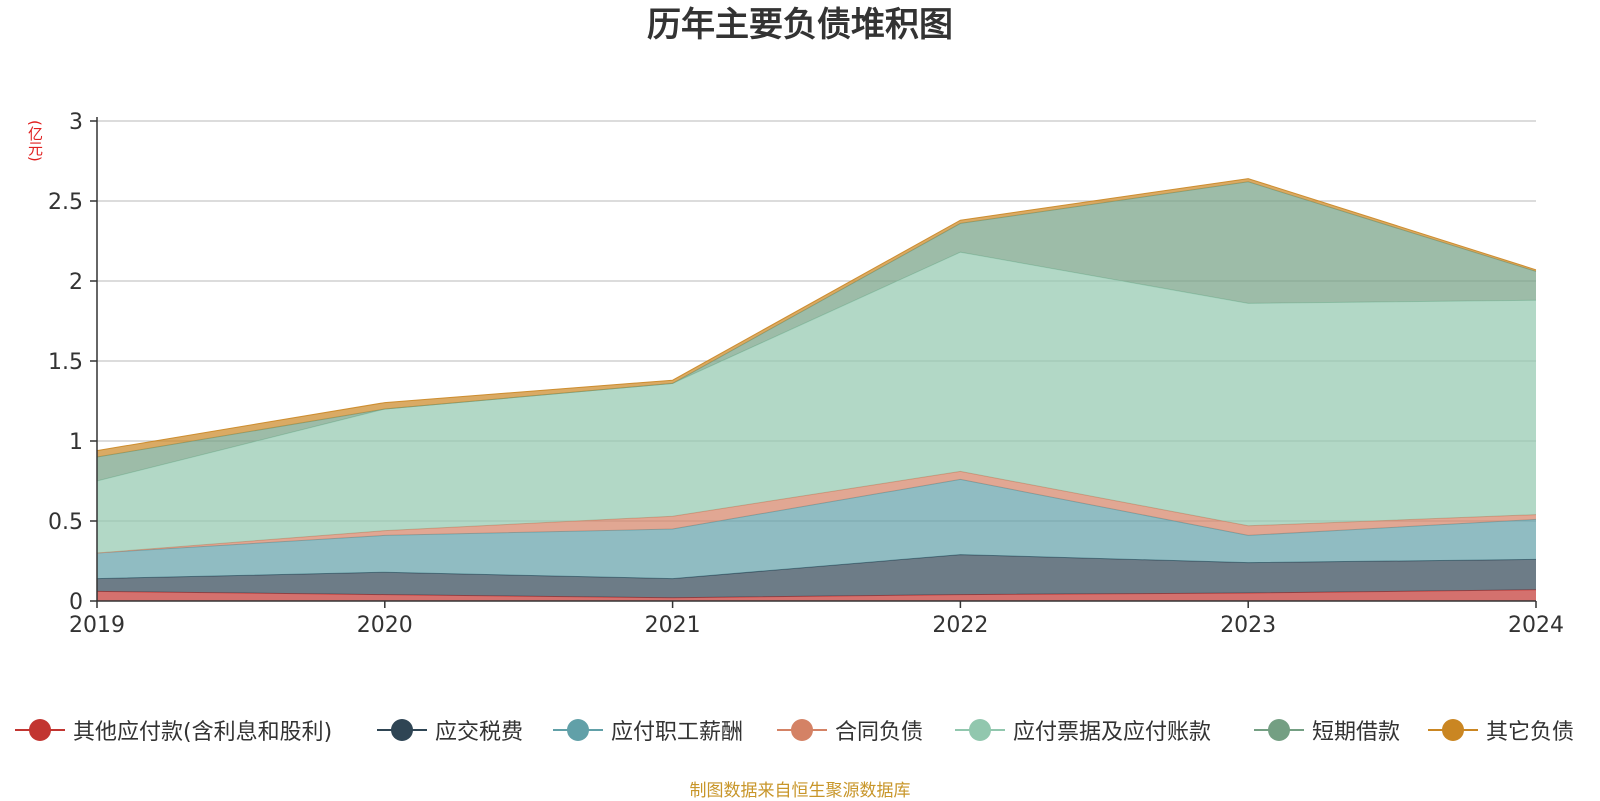 This screenshot has width=1600, height=801. Describe the element at coordinates (800, 791) in the screenshot. I see `source-note: 制图数据来自恒生聚源数据库` at that location.